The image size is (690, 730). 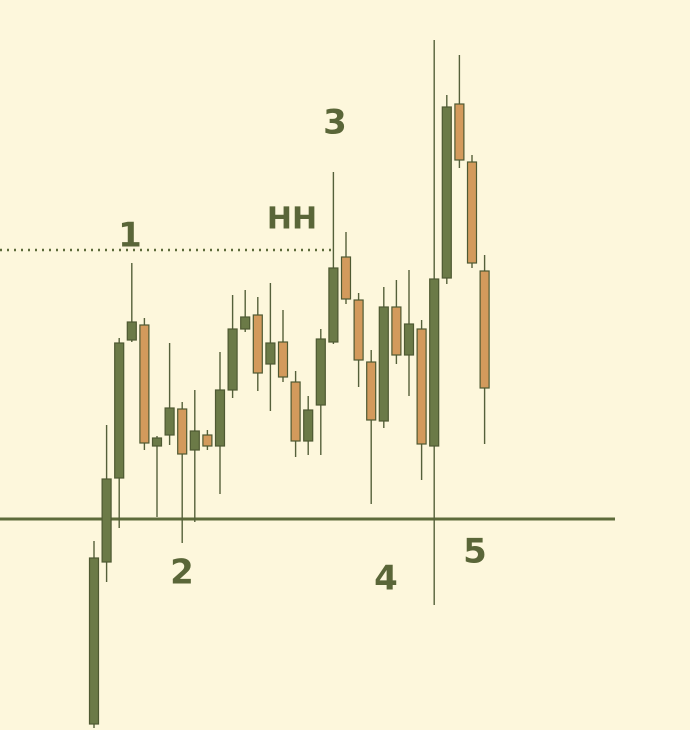 I want to click on annotation: HH, so click(x=292, y=219).